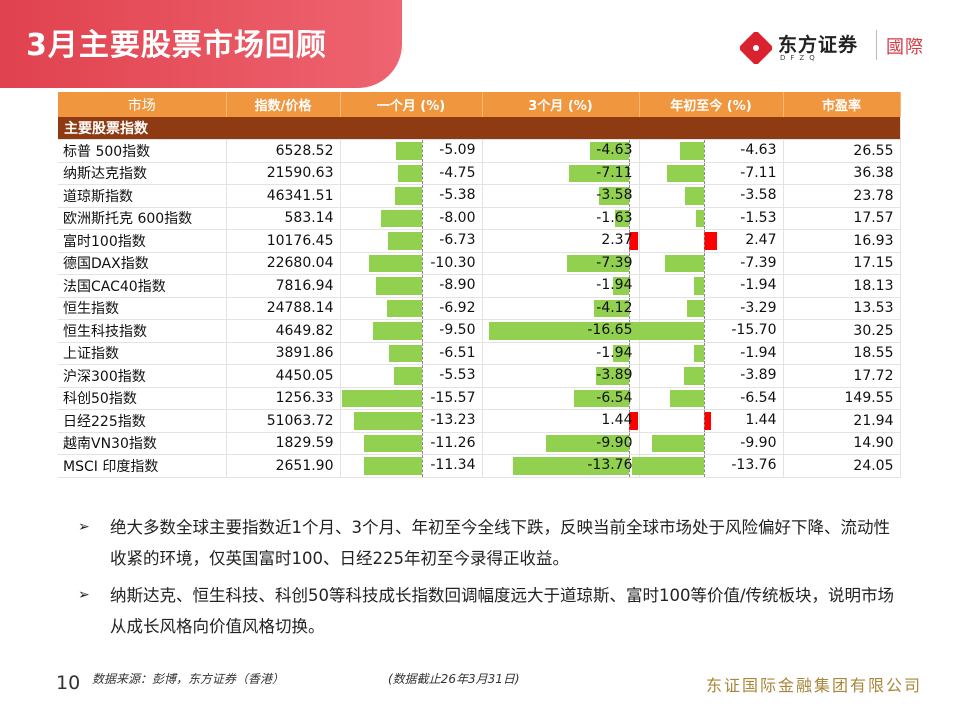 The width and height of the screenshot is (960, 720). I want to click on return-value: -1.53, so click(758, 217).